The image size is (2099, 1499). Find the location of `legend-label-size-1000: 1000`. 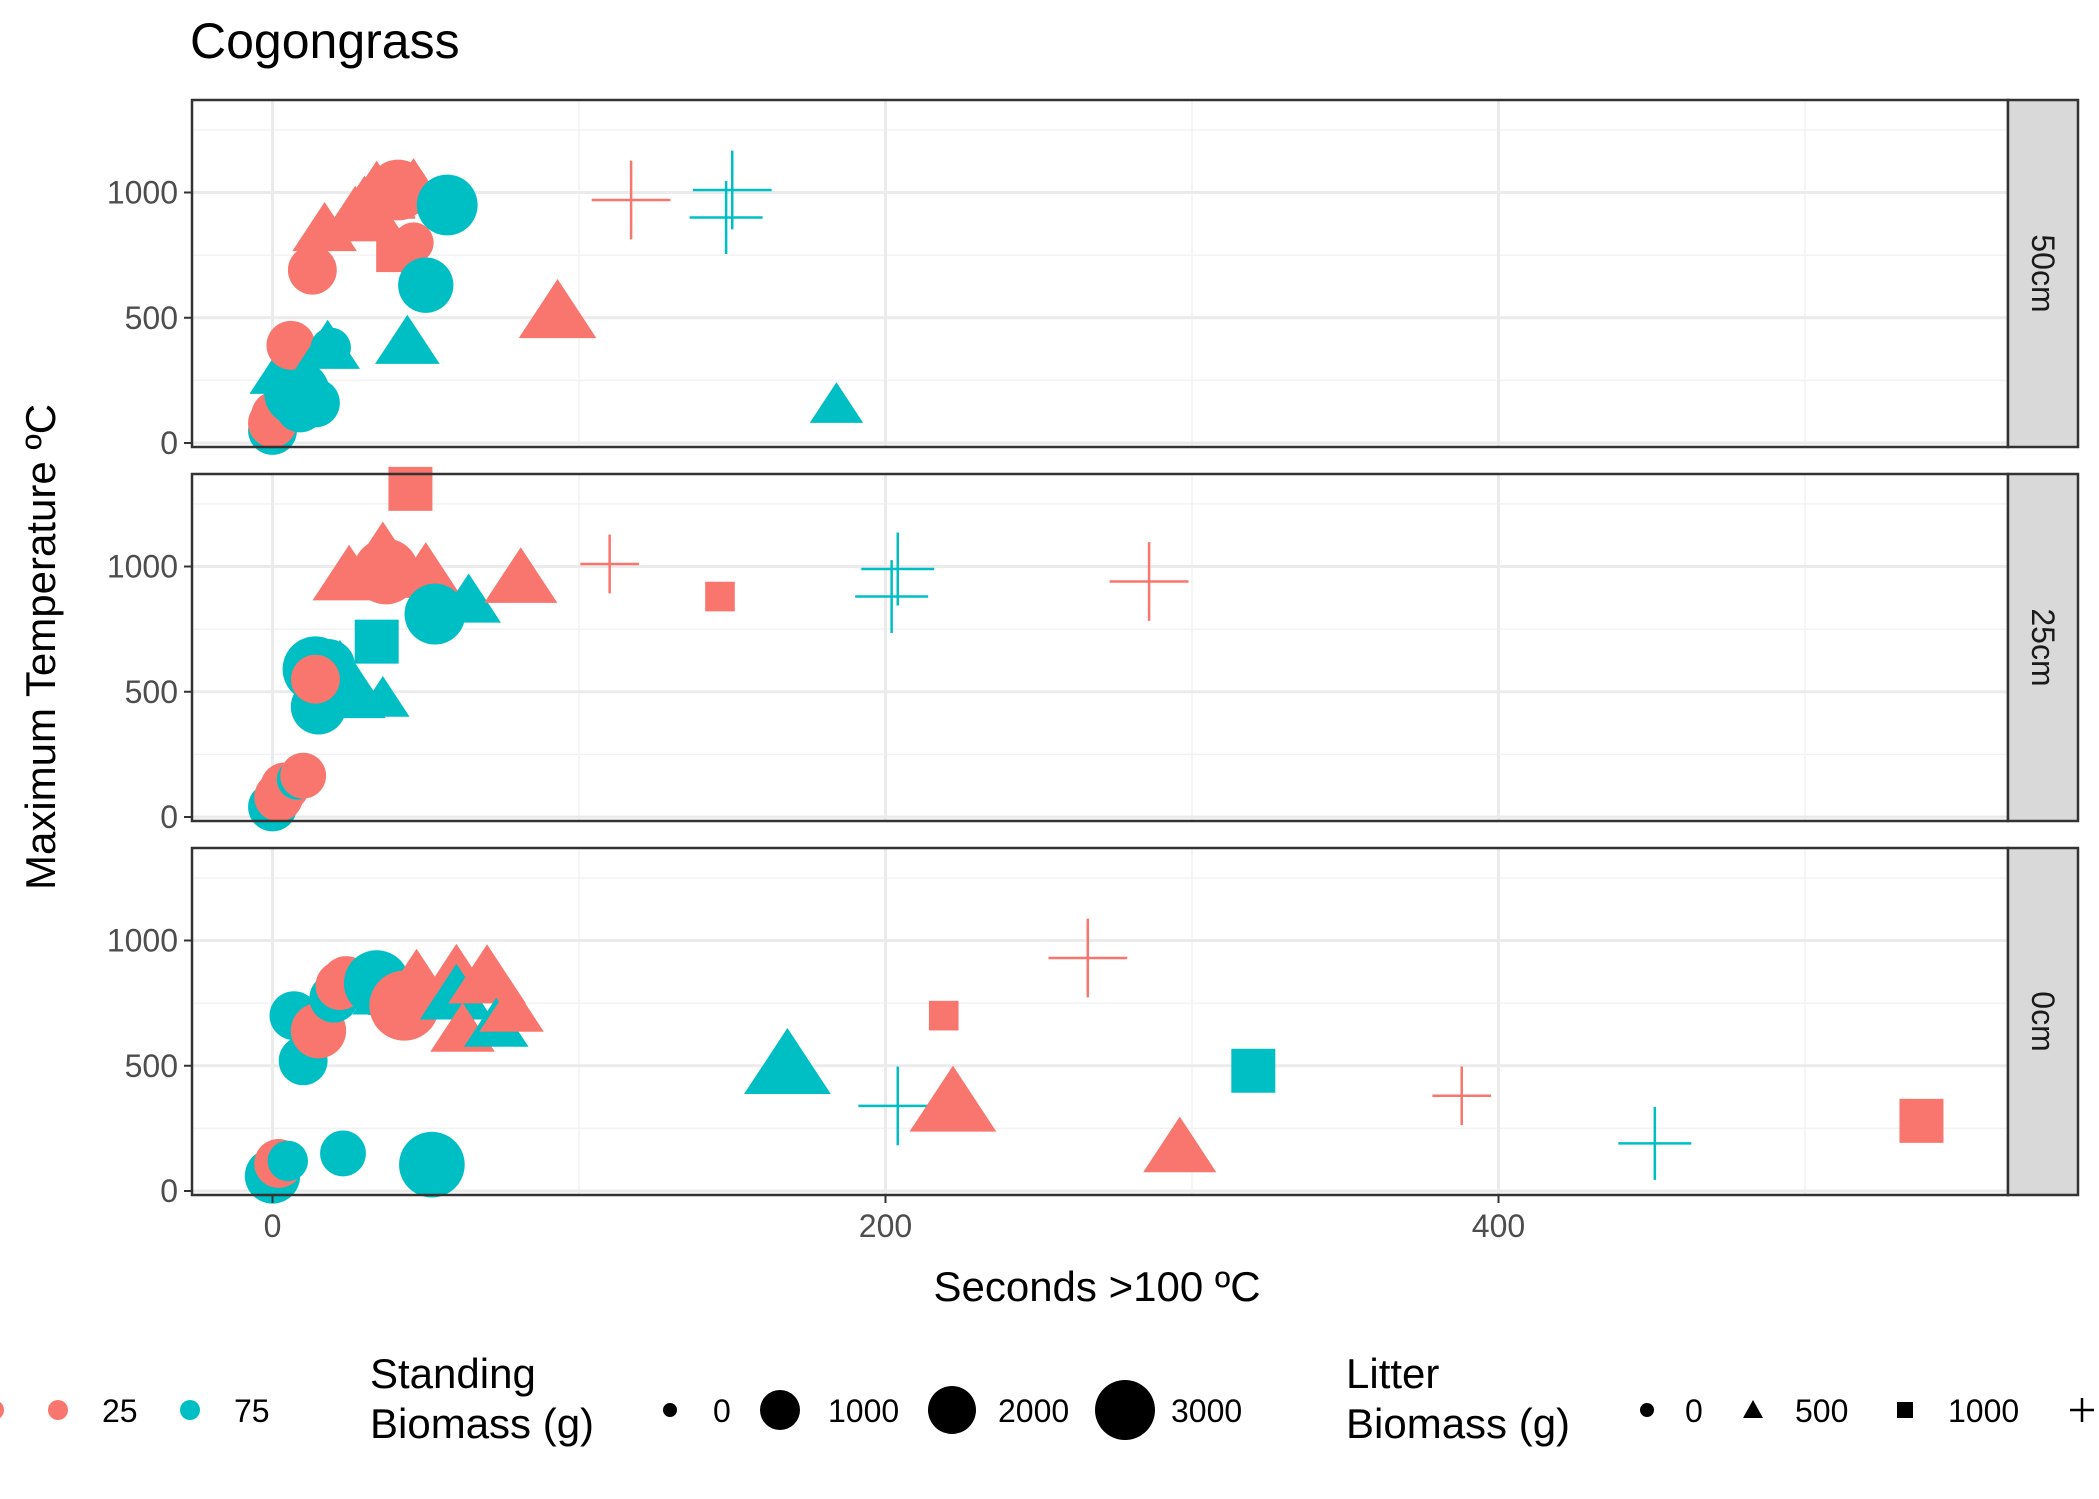

legend-label-size-1000: 1000 is located at coordinates (863, 1411).